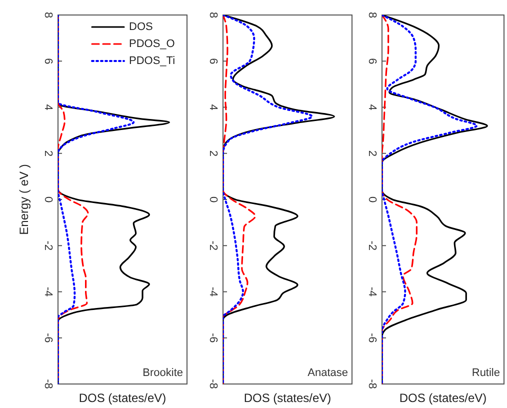  What do you see at coordinates (486, 373) in the screenshot?
I see `annotation: Rutile` at bounding box center [486, 373].